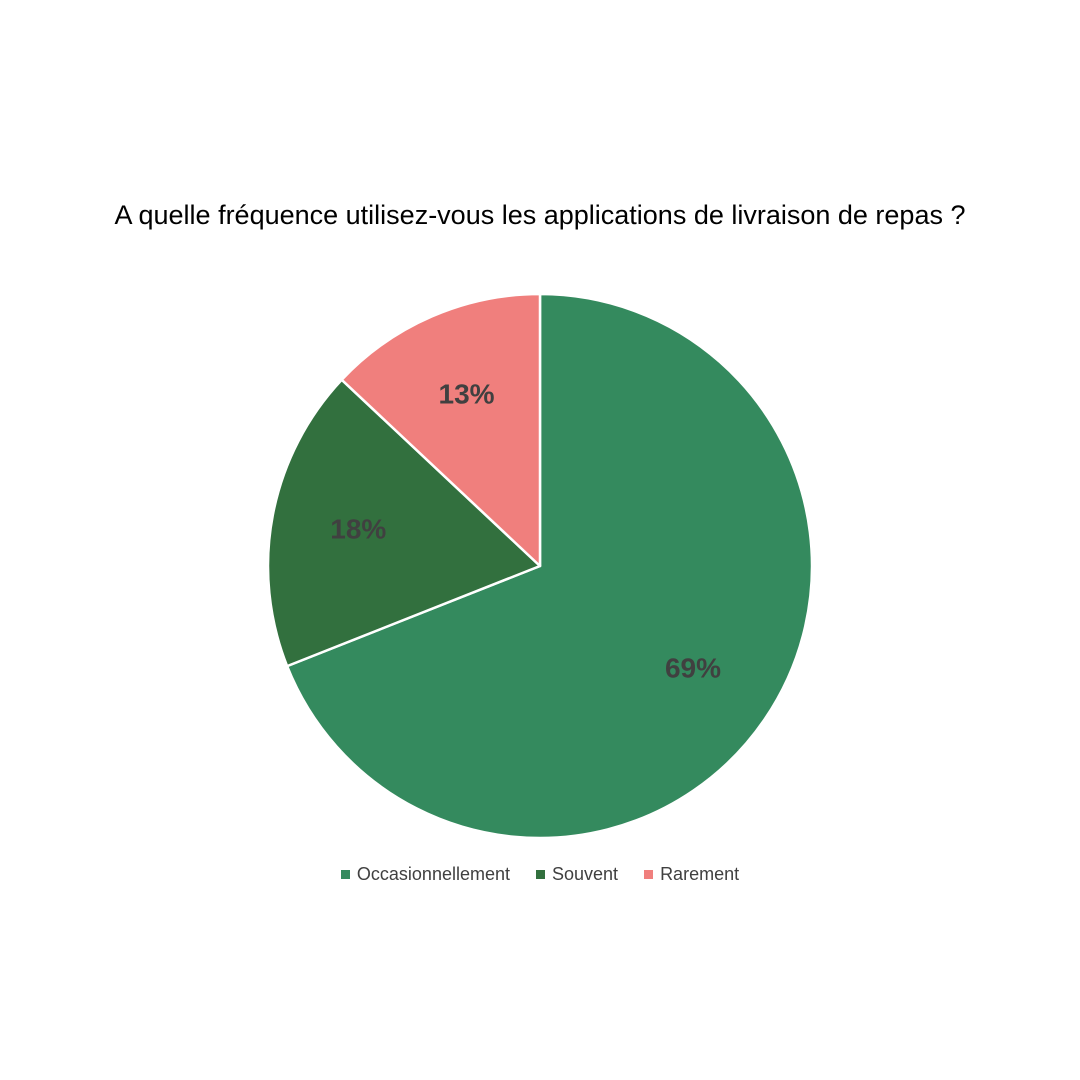 This screenshot has width=1080, height=1080. What do you see at coordinates (441, 430) in the screenshot?
I see `pie-slice-rarement` at bounding box center [441, 430].